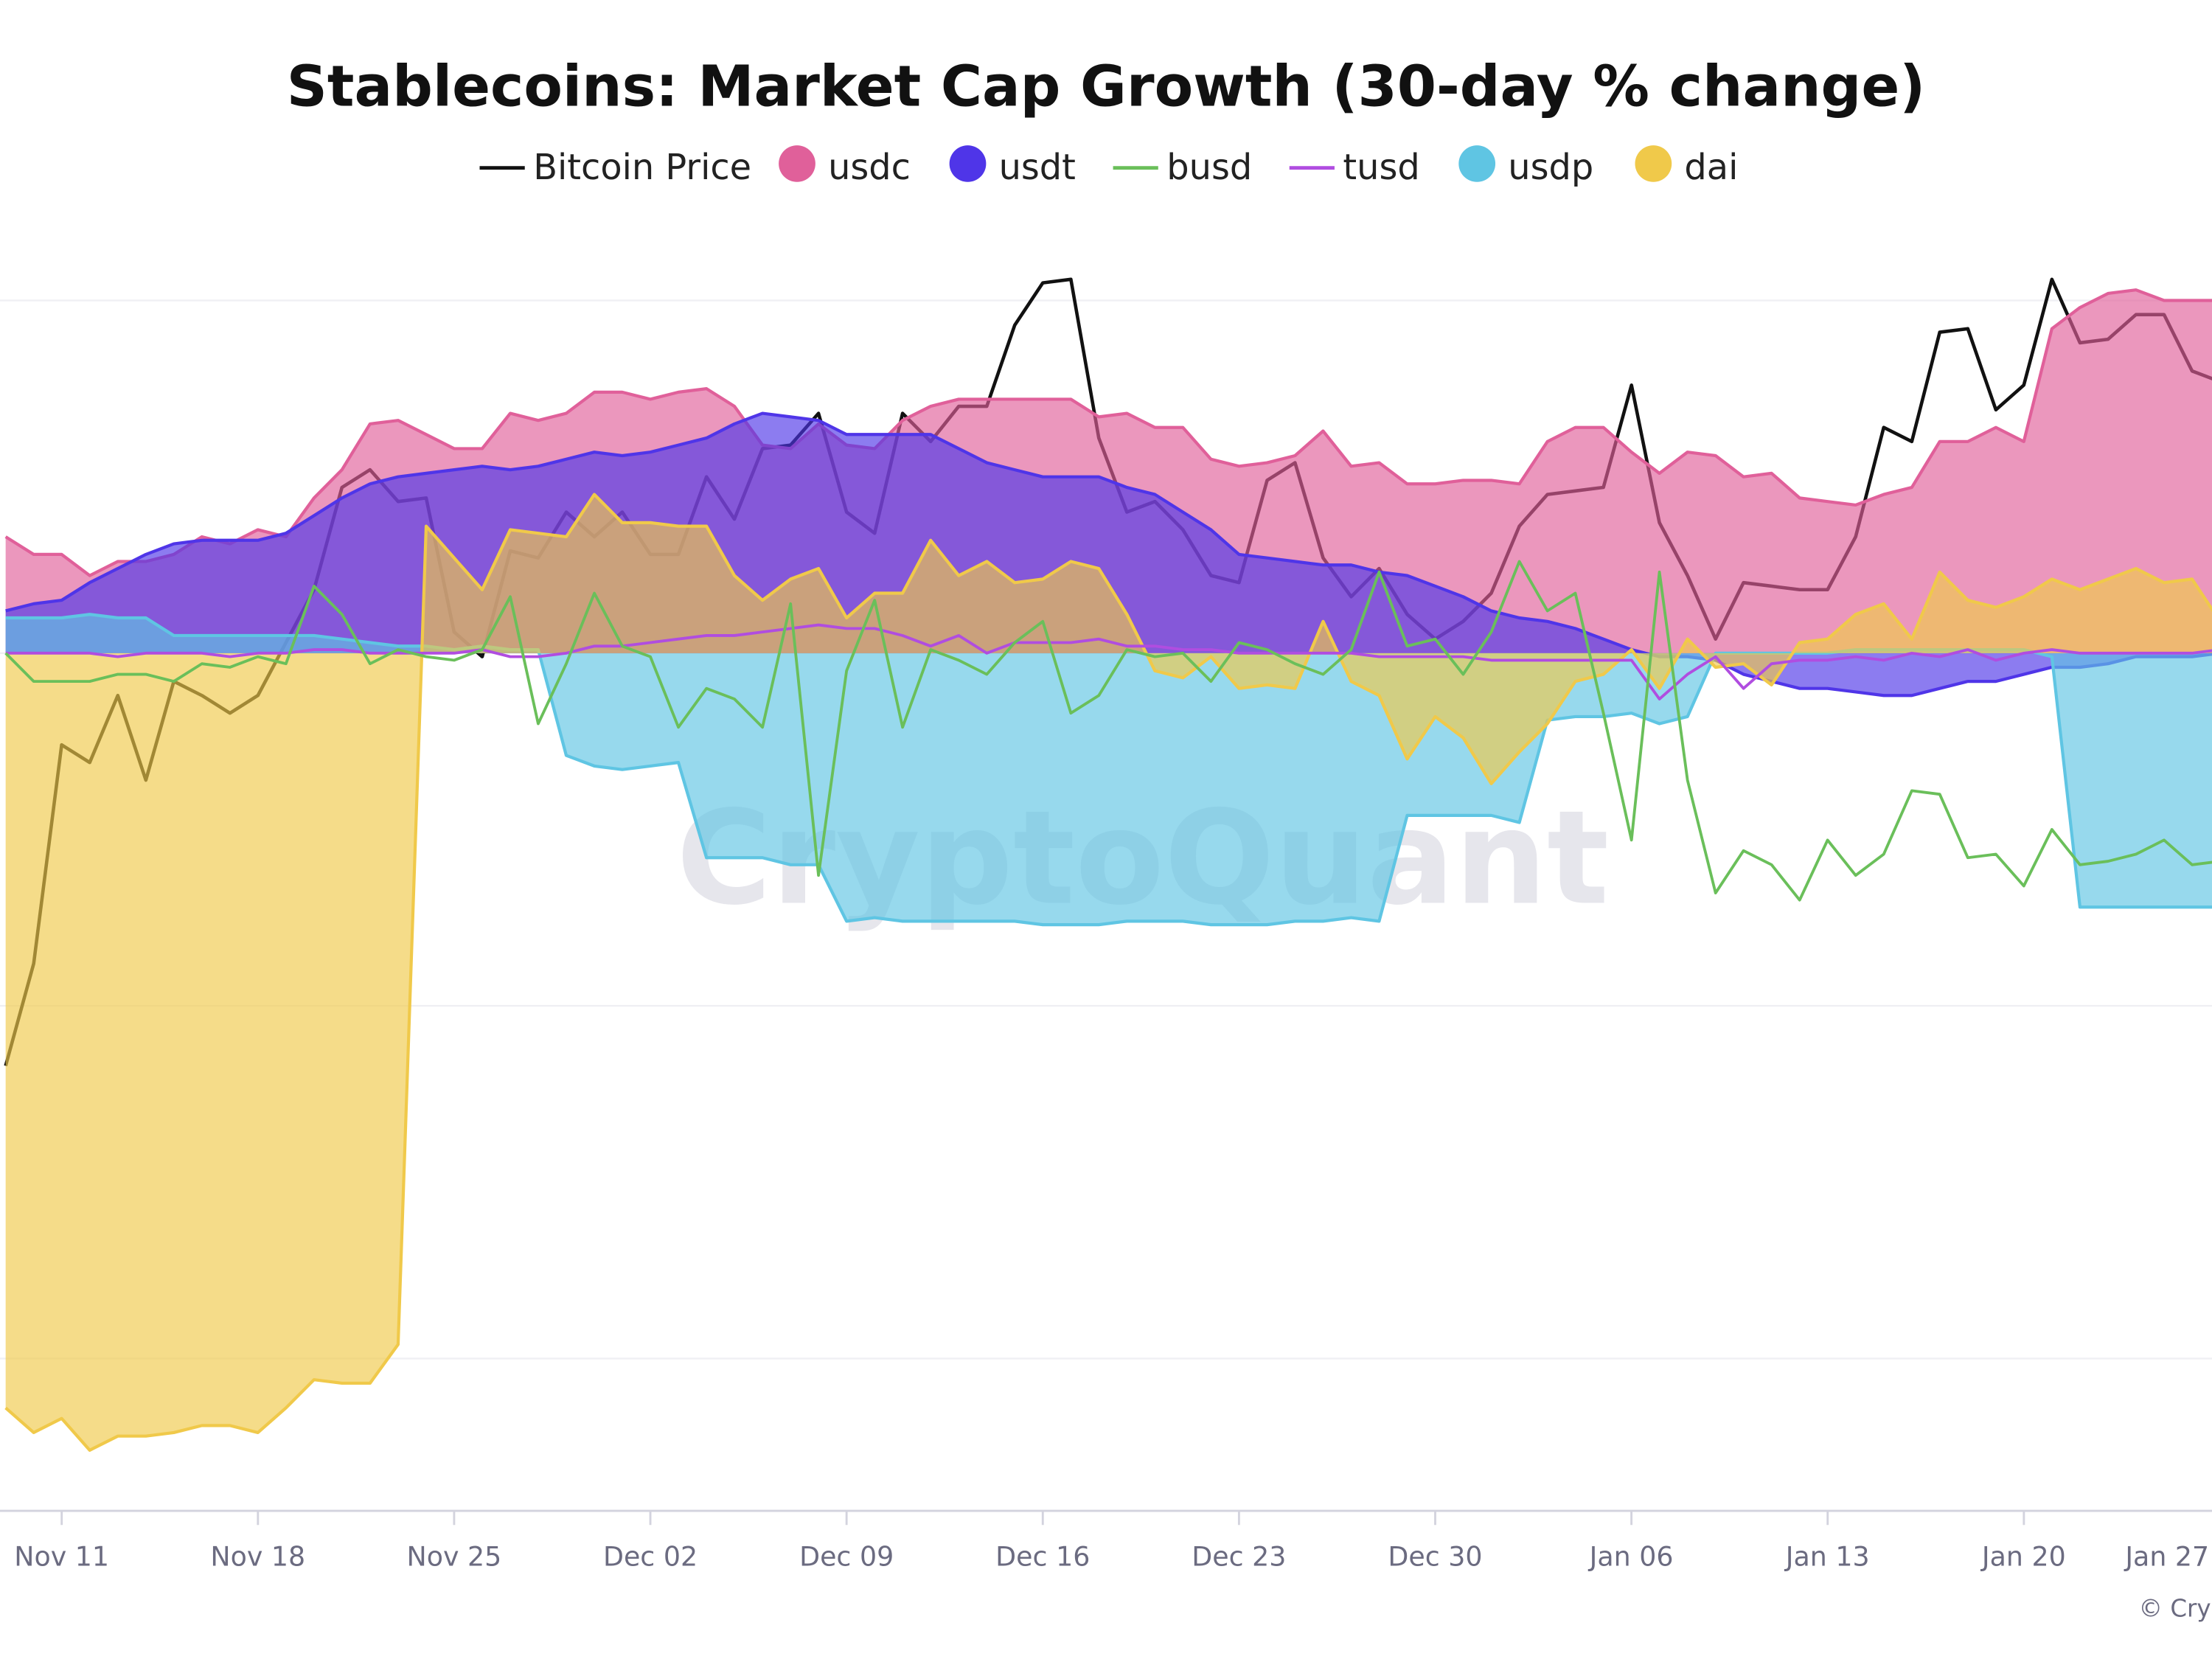 This screenshot has width=2212, height=1659. I want to click on x-tick-label: Dec 02, so click(650, 1557).